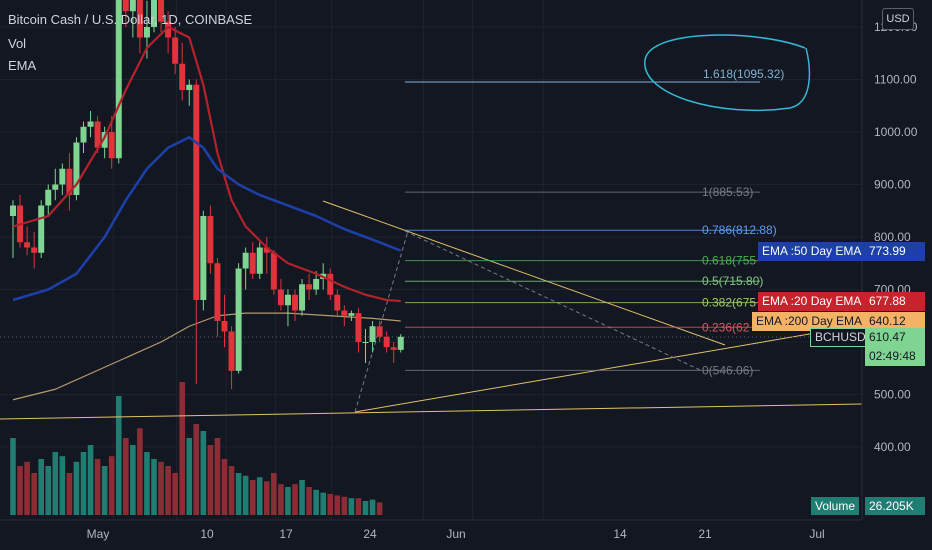 This screenshot has height=550, width=932. I want to click on ema-annotation-tag: EMA :200 Day EMA, so click(809, 321).